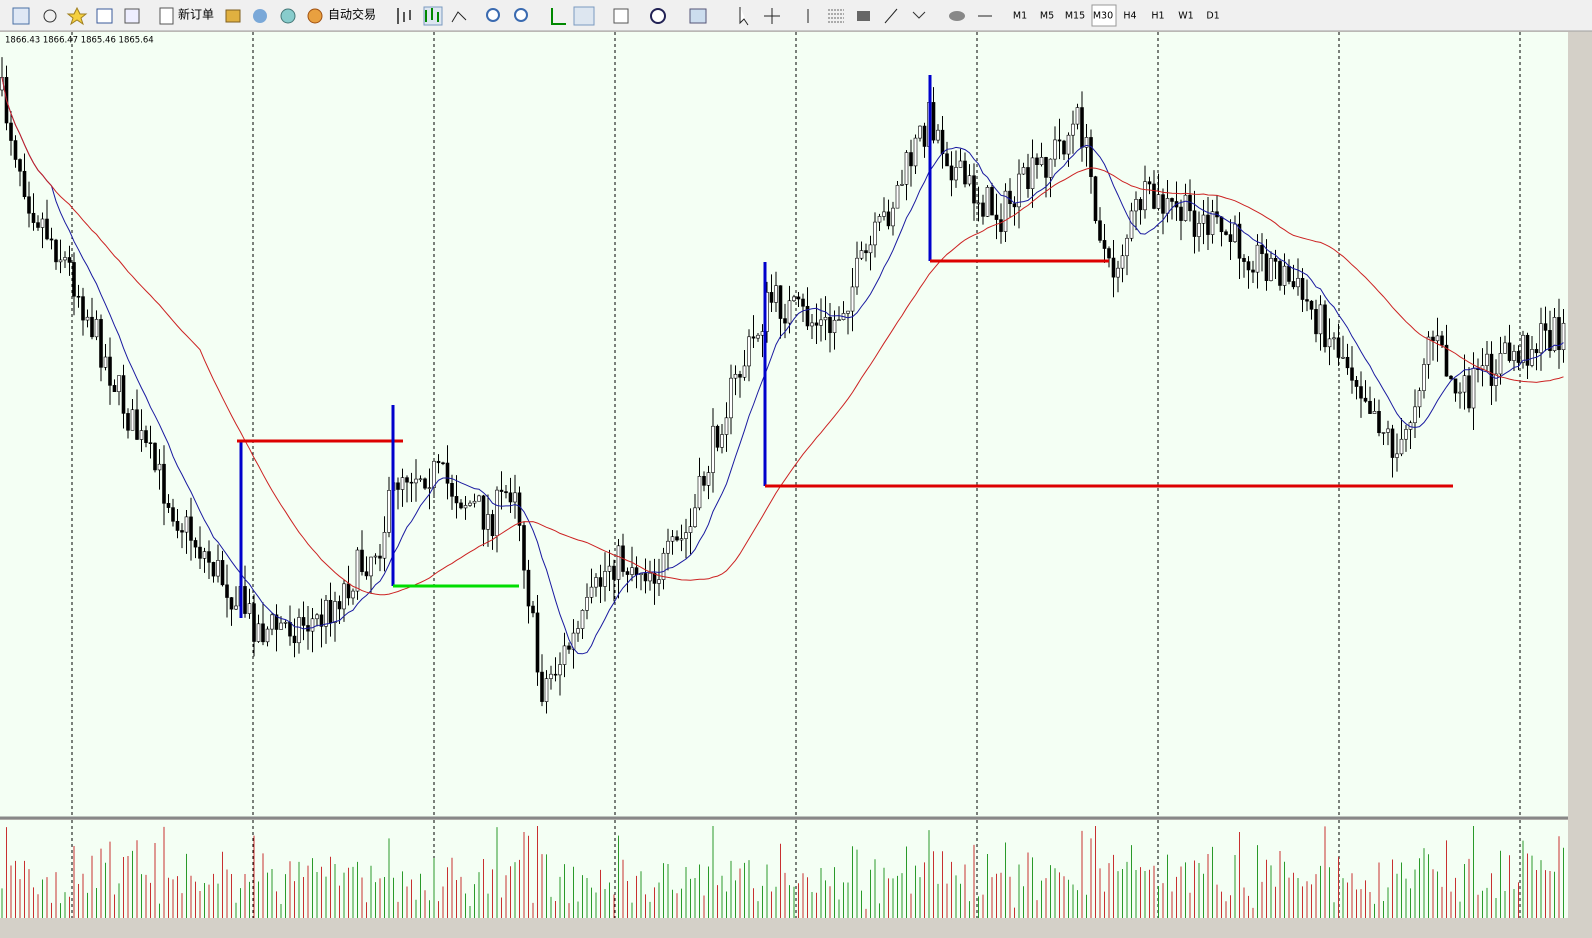 The image size is (1592, 938). What do you see at coordinates (1580, 475) in the screenshot?
I see `window-edge` at bounding box center [1580, 475].